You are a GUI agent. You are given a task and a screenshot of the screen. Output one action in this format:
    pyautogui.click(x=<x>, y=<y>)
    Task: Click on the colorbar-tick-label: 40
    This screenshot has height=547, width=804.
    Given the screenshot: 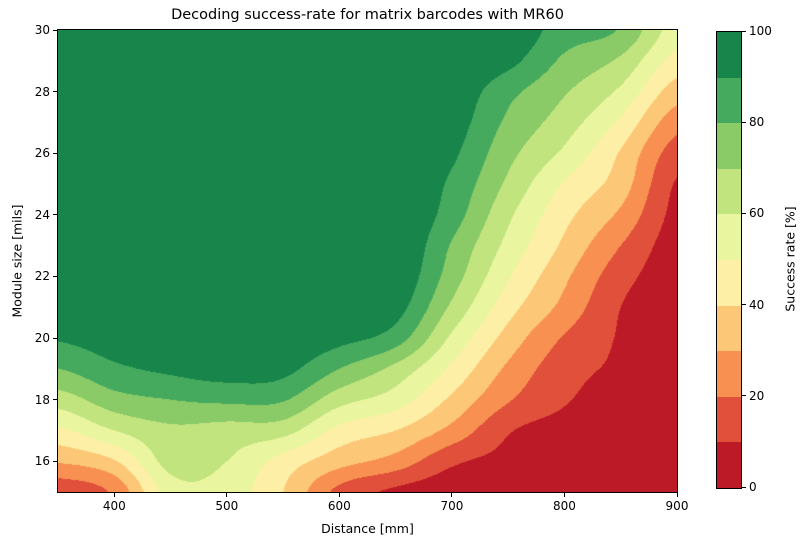 What is the action you would take?
    pyautogui.click(x=757, y=304)
    